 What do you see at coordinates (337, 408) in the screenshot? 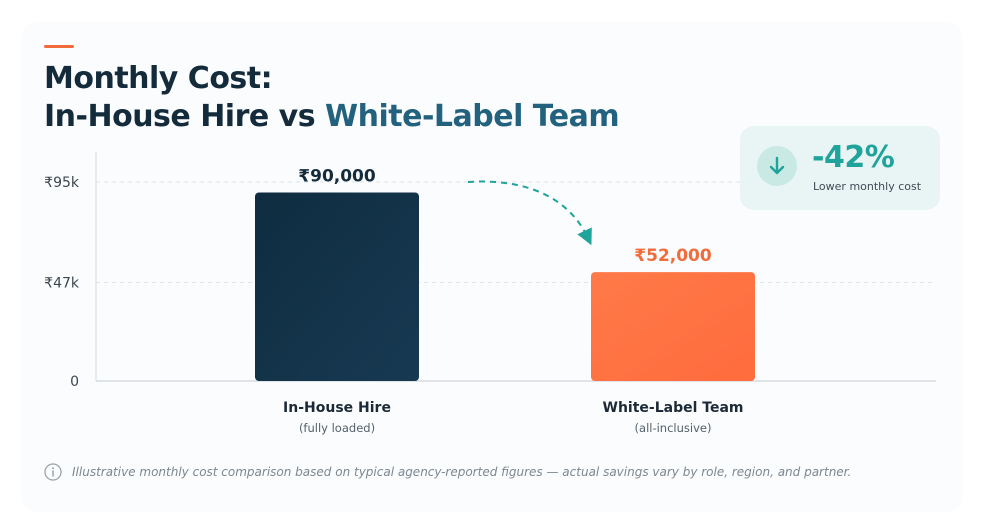
I see `category-label: In-House Hire` at bounding box center [337, 408].